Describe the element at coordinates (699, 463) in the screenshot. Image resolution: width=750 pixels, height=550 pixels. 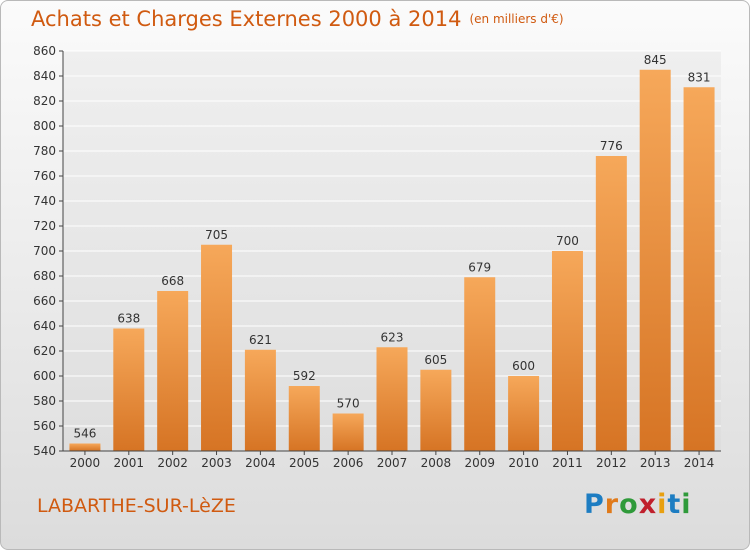
I see `x-tick-label: 2014` at that location.